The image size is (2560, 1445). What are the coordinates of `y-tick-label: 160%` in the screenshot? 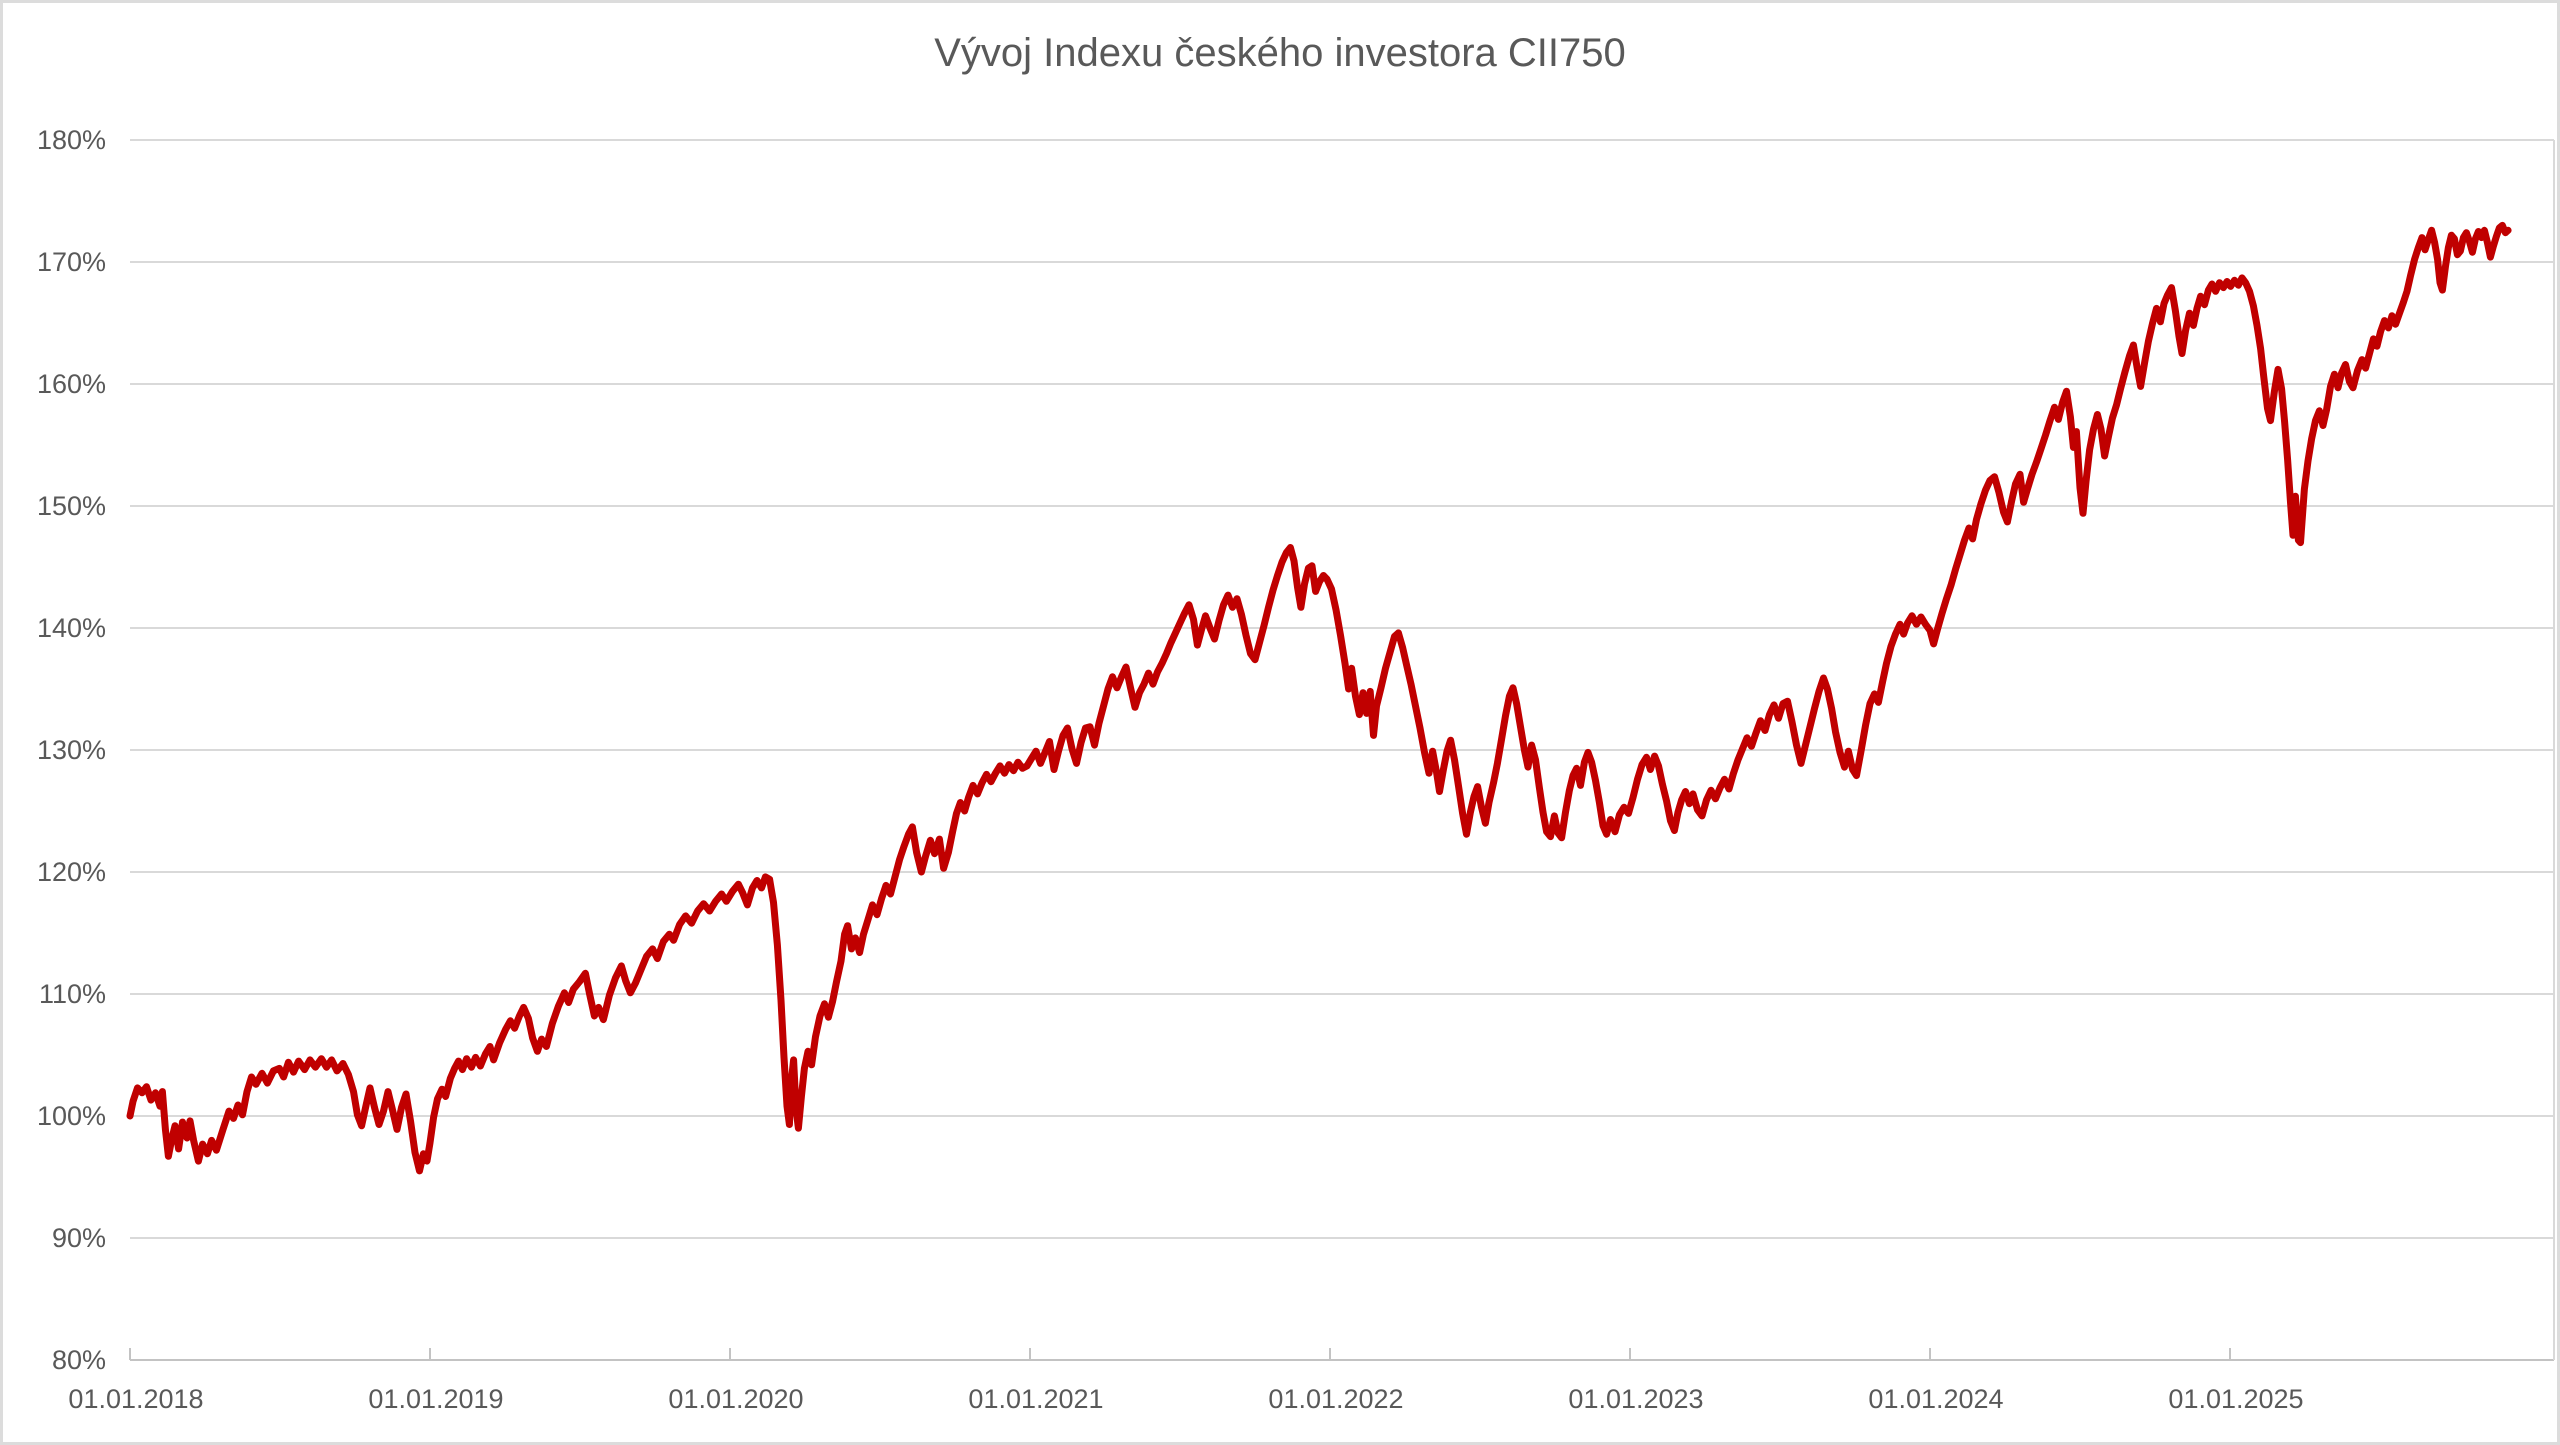 It's located at (71, 384).